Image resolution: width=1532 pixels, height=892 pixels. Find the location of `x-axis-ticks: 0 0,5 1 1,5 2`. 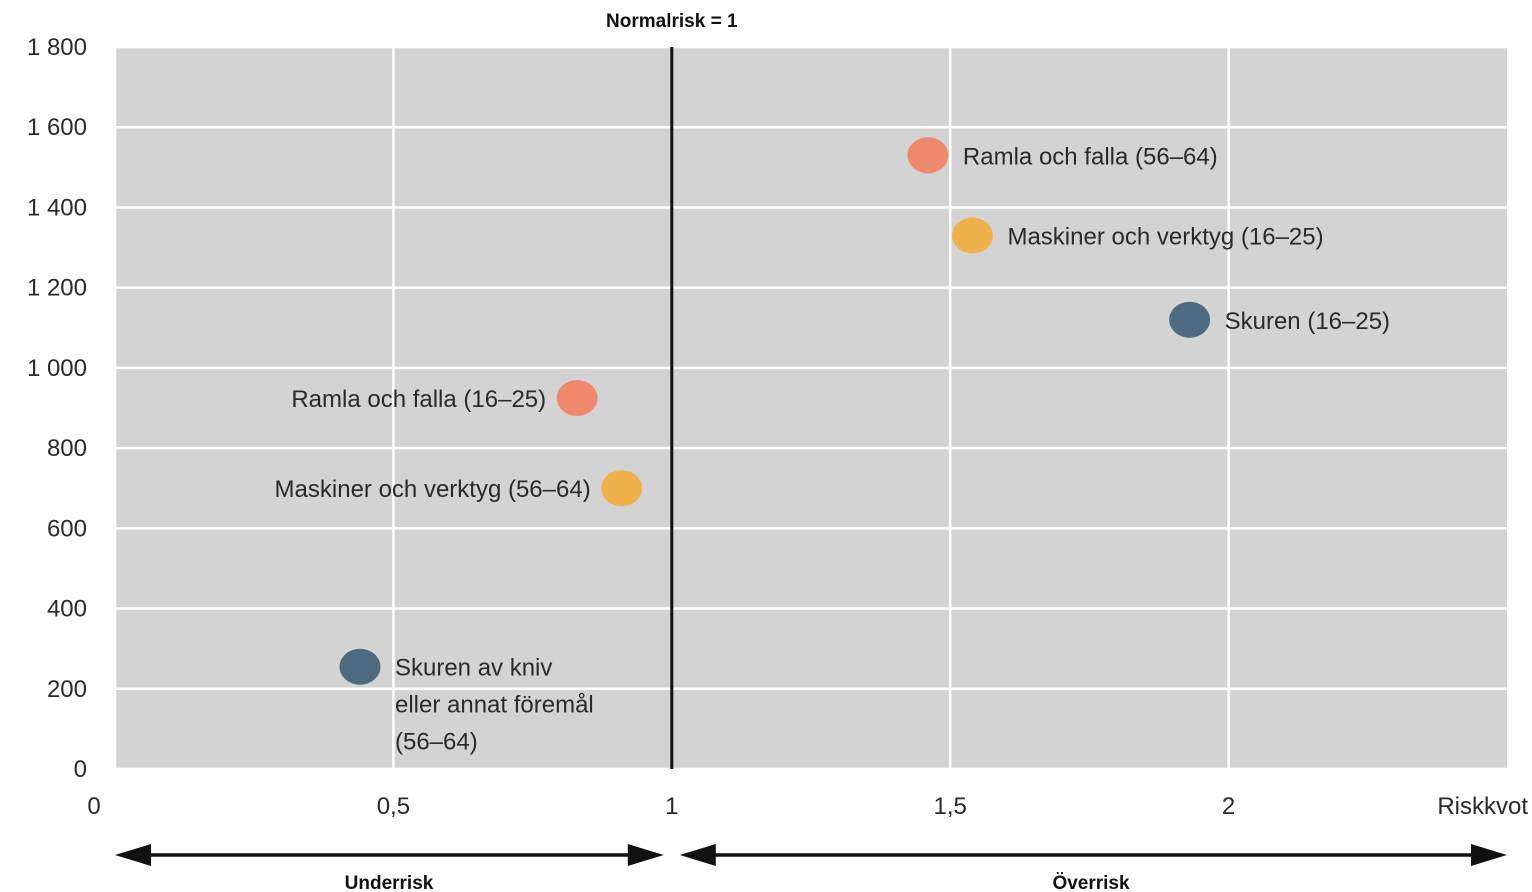

x-axis-ticks: 0 0,5 1 1,5 2 is located at coordinates (661, 806).